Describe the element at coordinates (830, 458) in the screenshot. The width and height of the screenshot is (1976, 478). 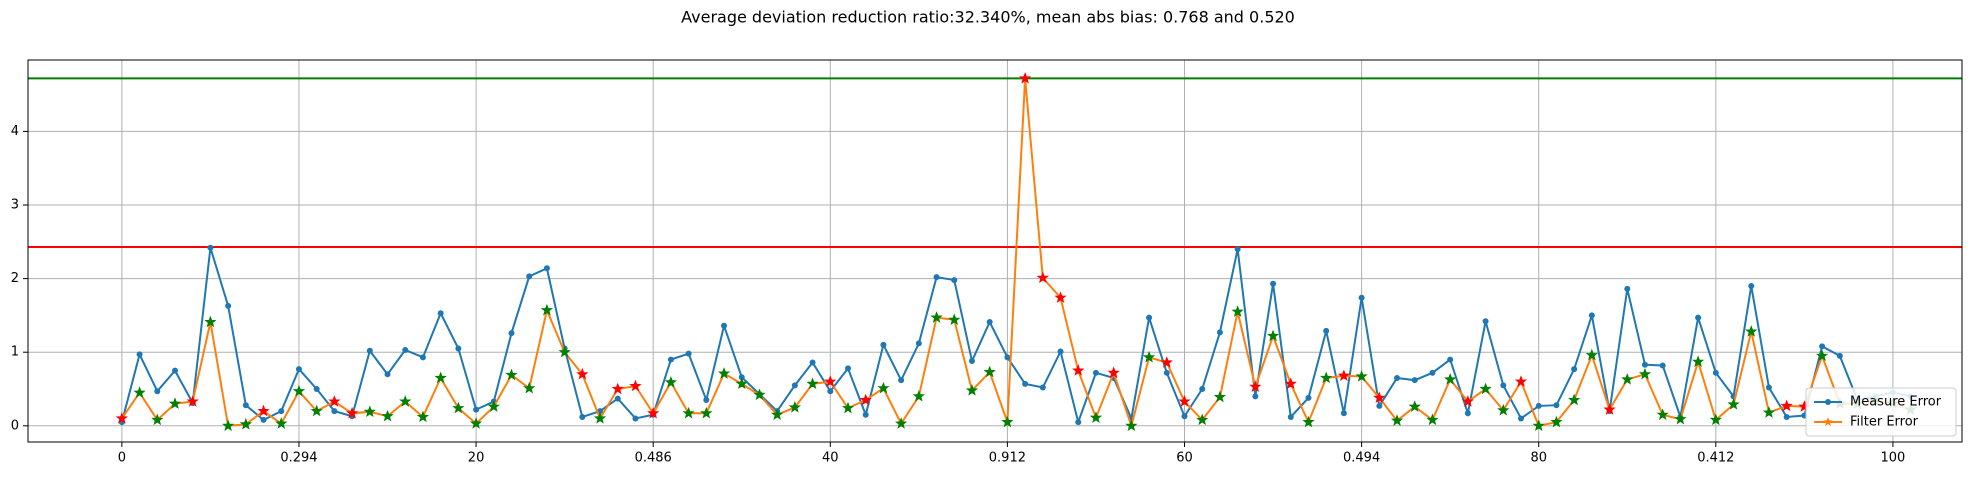
I see `x-tick-label: 40` at that location.